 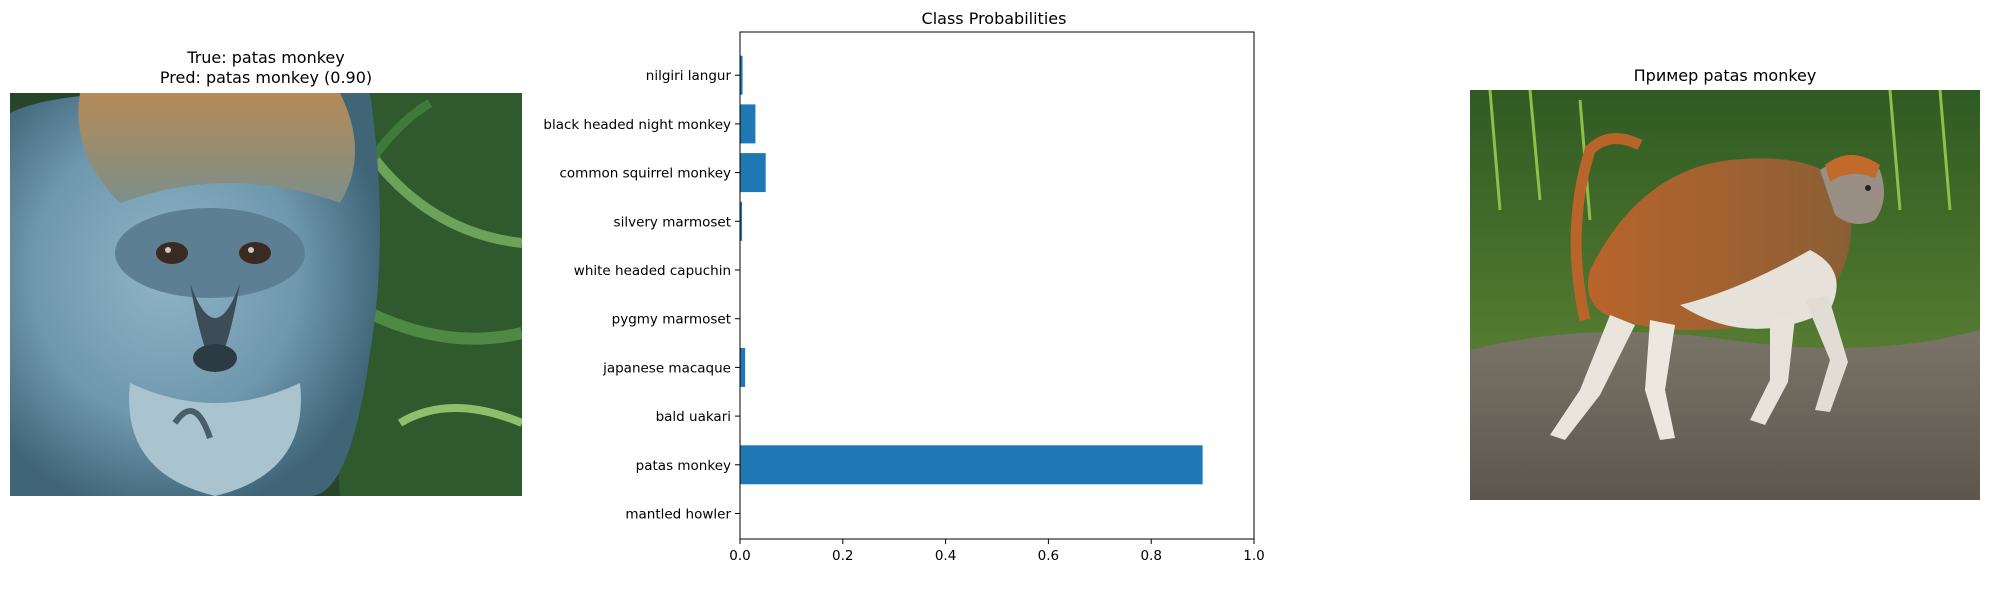 What do you see at coordinates (971, 465) in the screenshot?
I see `bar-patas-monkey` at bounding box center [971, 465].